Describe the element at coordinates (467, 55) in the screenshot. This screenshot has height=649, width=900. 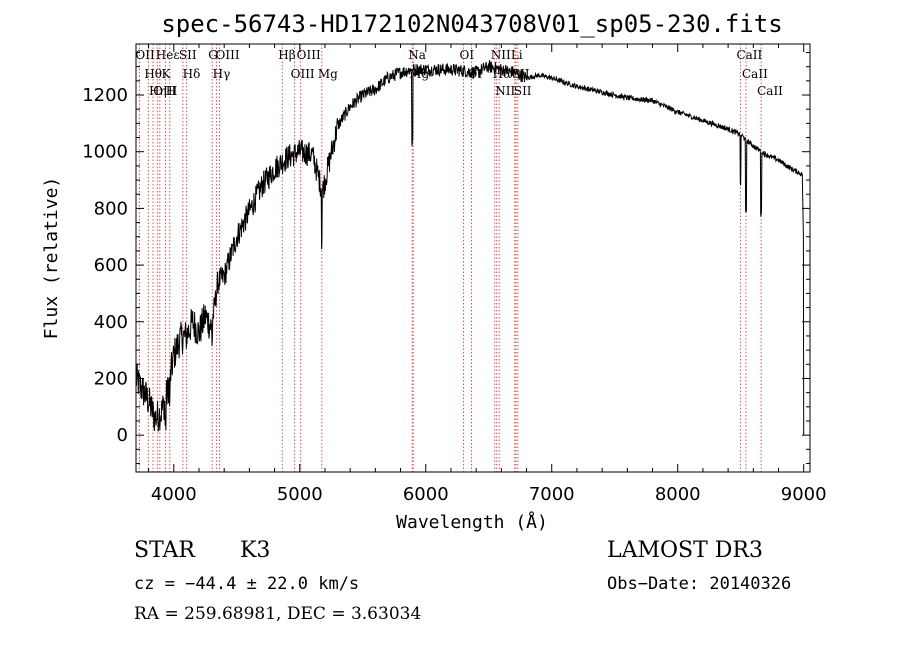
I see `emission-line-label: OI` at that location.